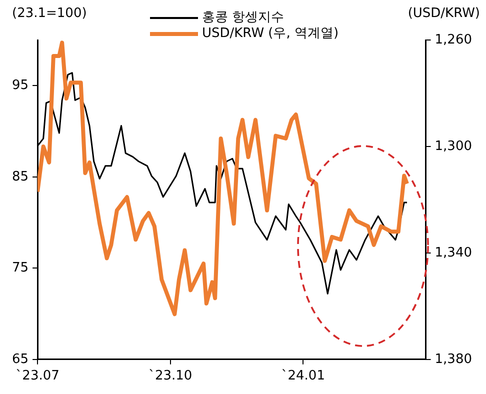  What do you see at coordinates (20, 268) in the screenshot?
I see `y-tick-label: 75` at bounding box center [20, 268].